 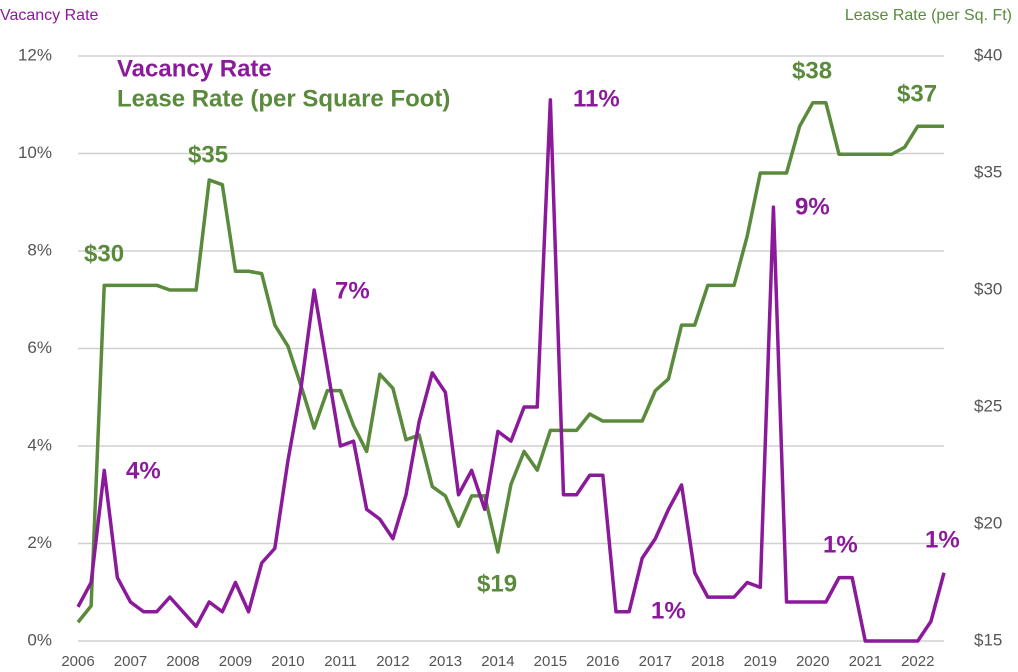 What do you see at coordinates (917, 93) in the screenshot?
I see `annotation: $37` at bounding box center [917, 93].